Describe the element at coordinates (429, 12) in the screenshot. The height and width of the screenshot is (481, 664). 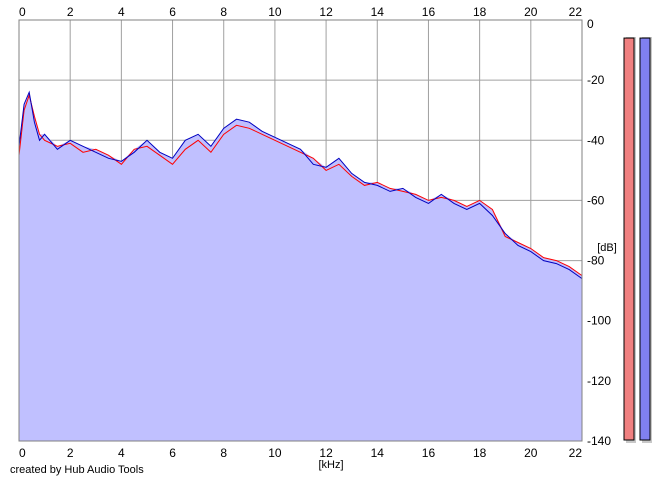
I see `x-tick-top-8: 16` at that location.